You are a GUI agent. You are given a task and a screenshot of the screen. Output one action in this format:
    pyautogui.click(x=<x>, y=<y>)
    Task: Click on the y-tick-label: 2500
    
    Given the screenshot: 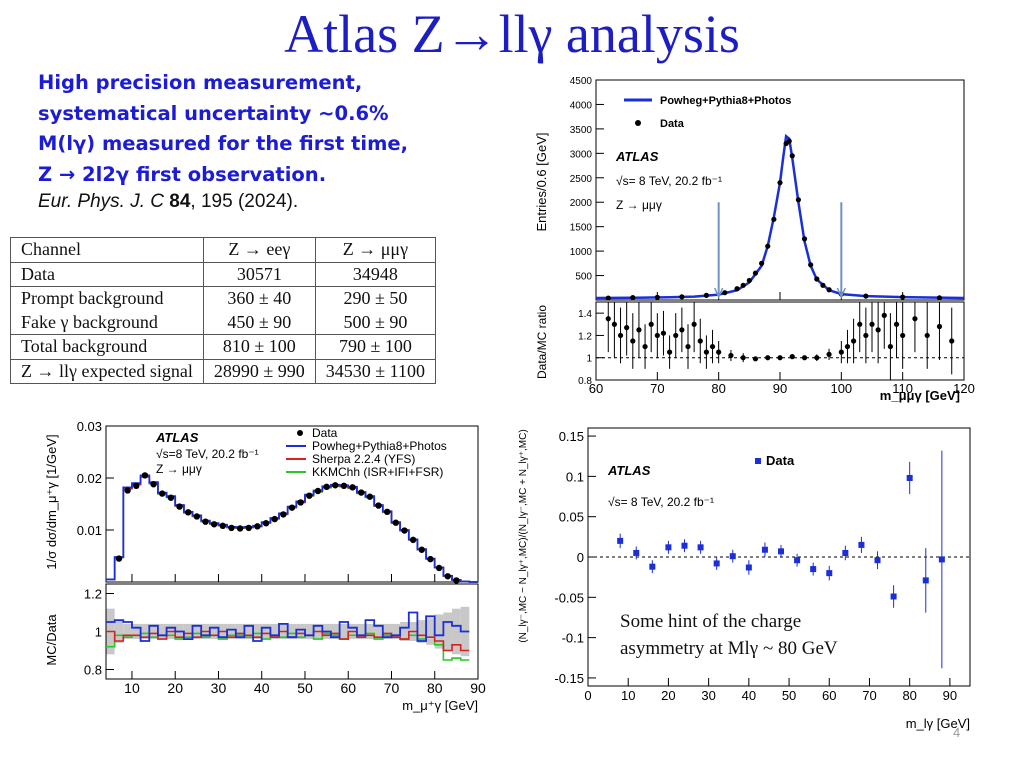 What is the action you would take?
    pyautogui.click(x=581, y=179)
    